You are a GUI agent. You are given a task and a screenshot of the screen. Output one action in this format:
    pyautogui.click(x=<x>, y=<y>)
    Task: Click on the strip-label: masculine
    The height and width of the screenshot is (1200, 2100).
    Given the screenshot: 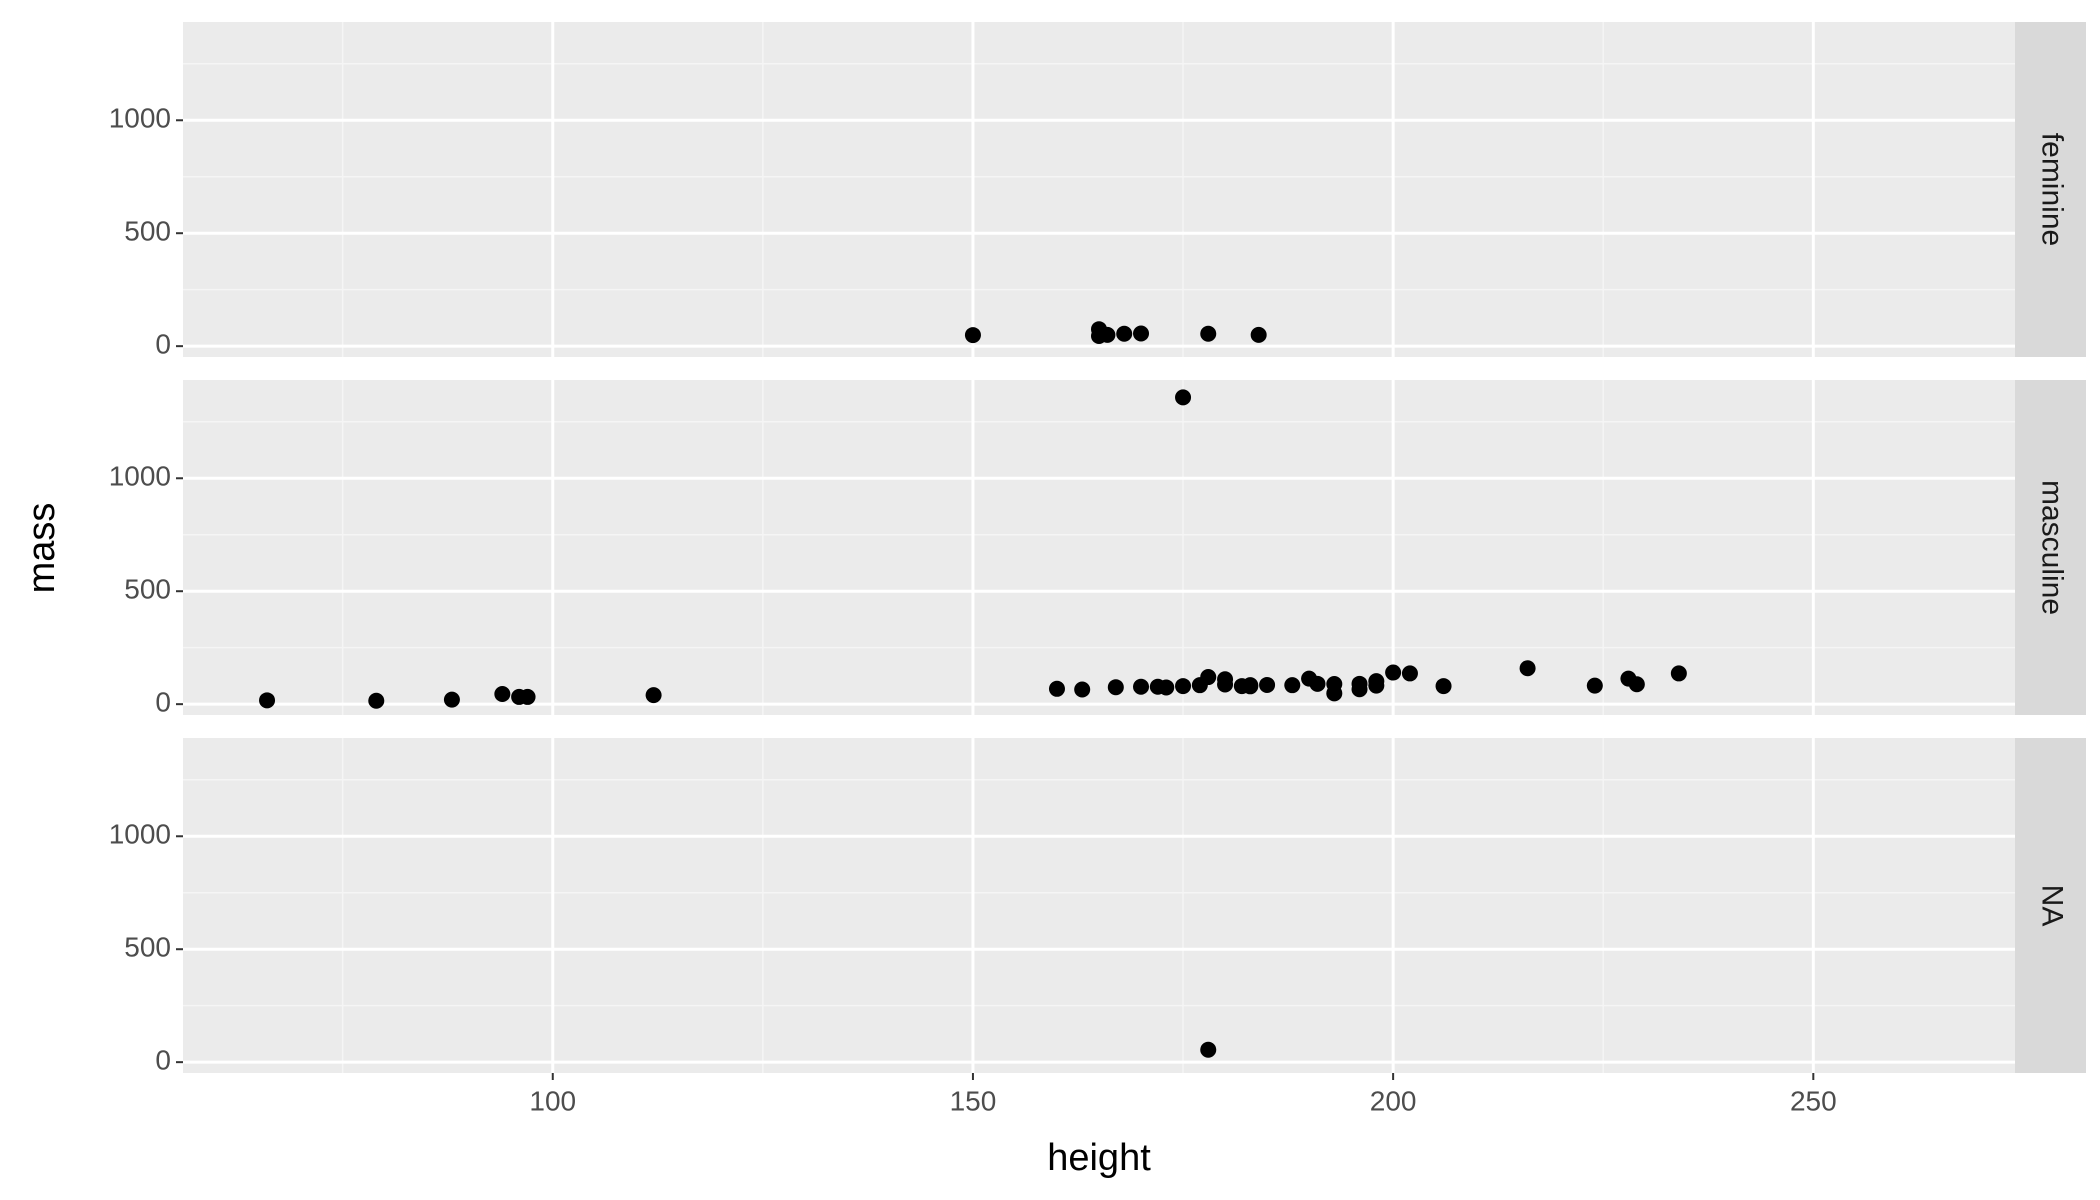 What is the action you would take?
    pyautogui.click(x=2052, y=547)
    